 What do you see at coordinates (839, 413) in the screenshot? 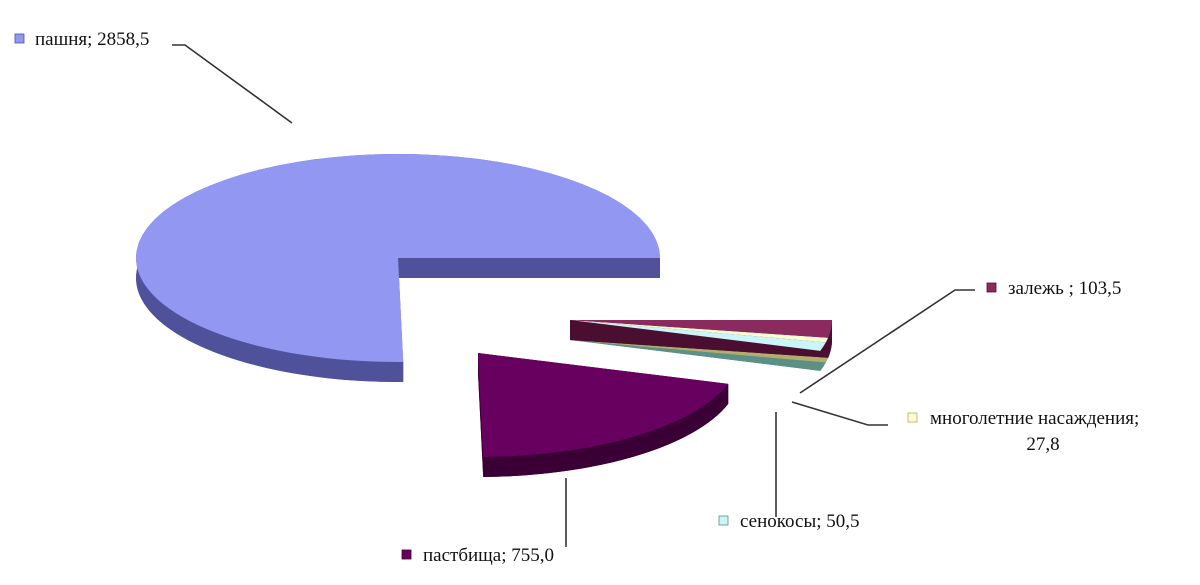
I see `leader-line-mnogoletnie` at bounding box center [839, 413].